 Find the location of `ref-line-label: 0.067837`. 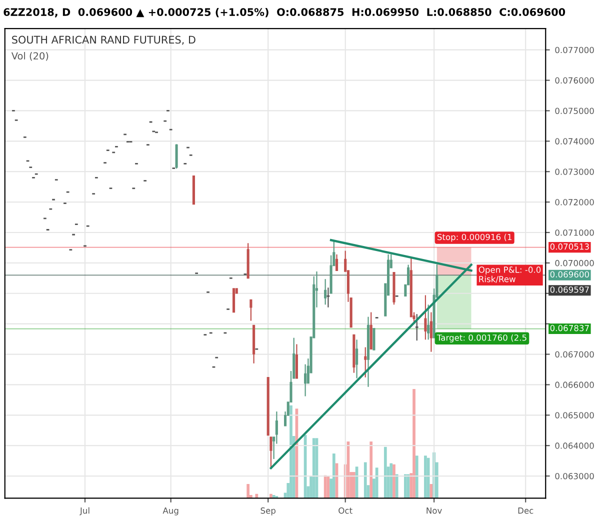

ref-line-label: 0.067837 is located at coordinates (569, 328).